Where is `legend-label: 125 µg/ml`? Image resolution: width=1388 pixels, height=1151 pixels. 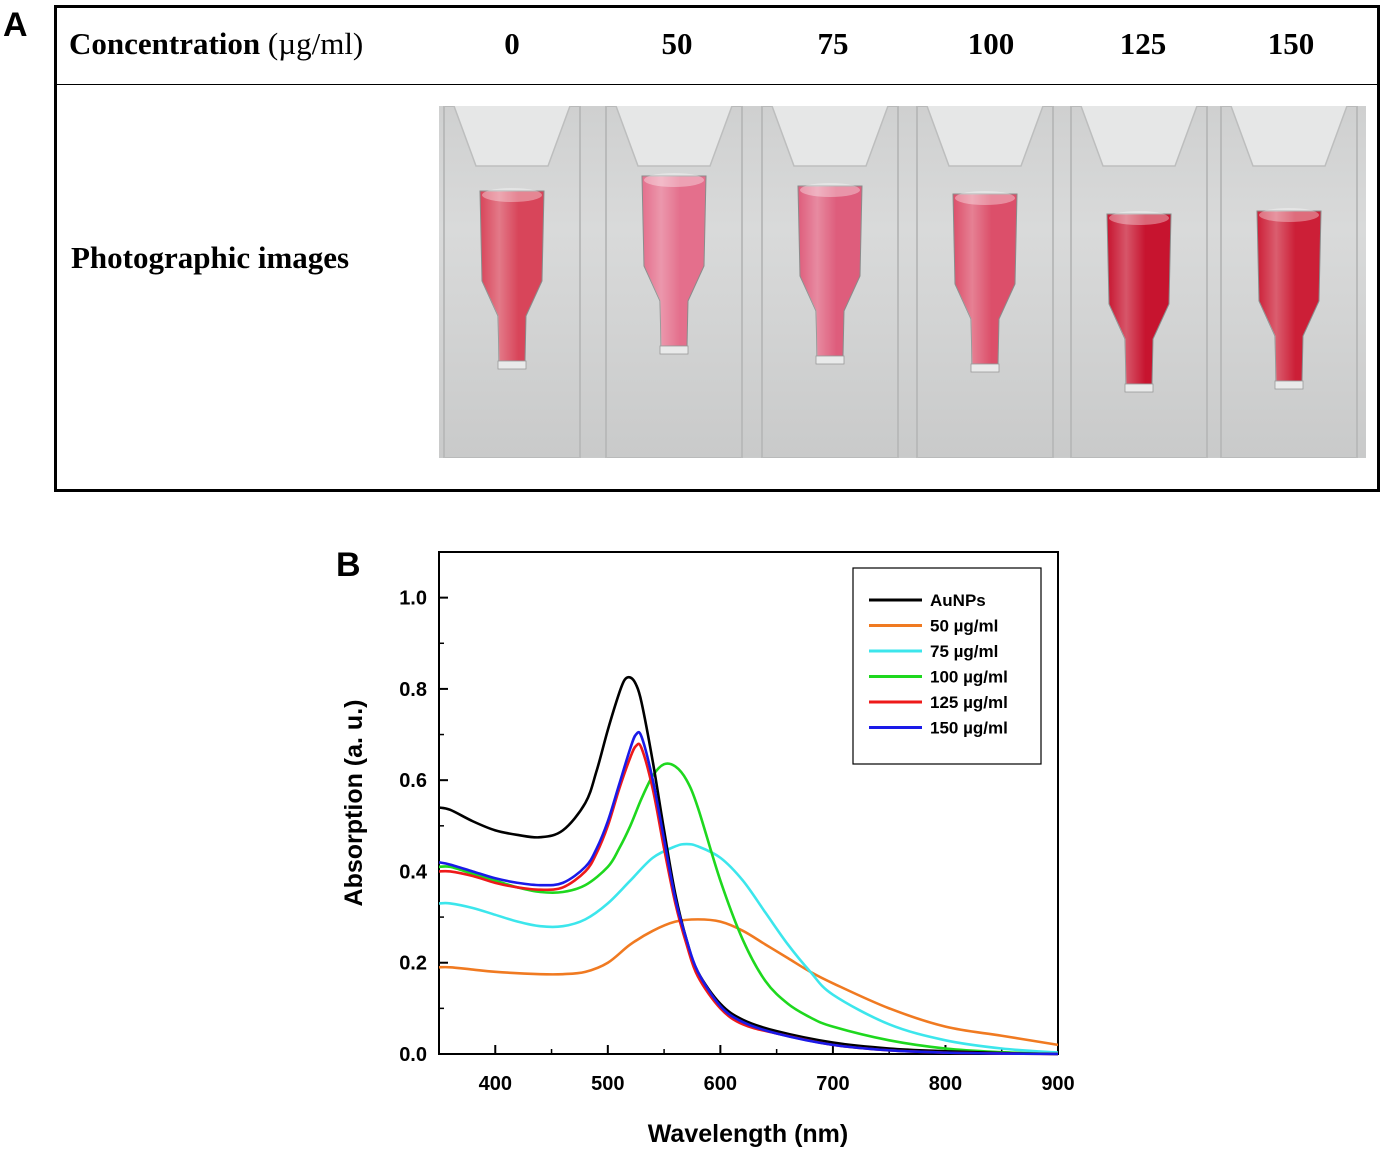
legend-label: 125 µg/ml is located at coordinates (969, 702).